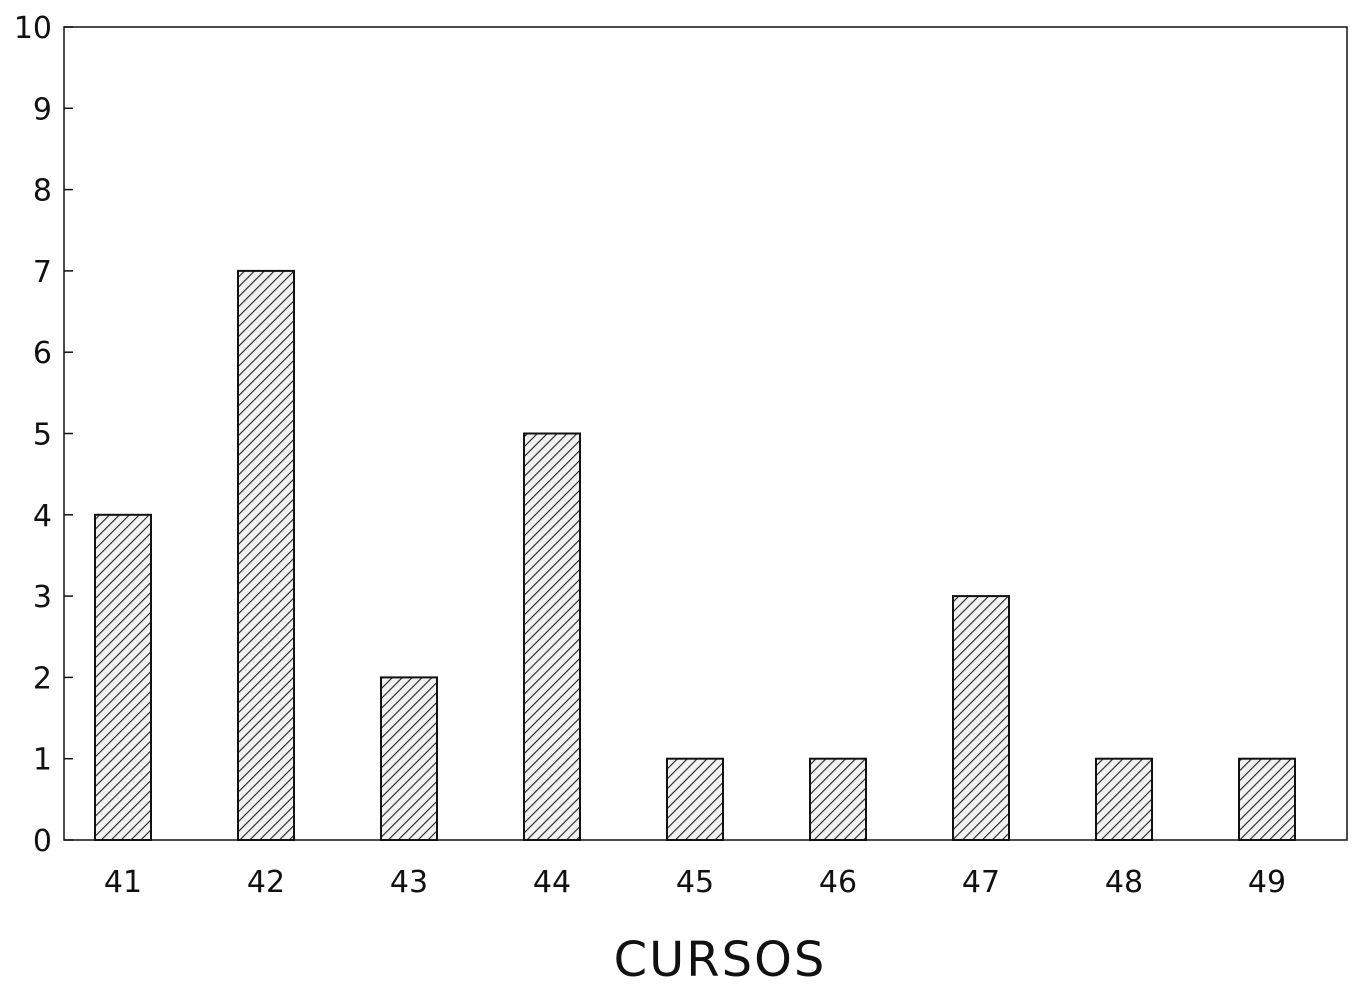 The image size is (1355, 984). Describe the element at coordinates (838, 882) in the screenshot. I see `x-tick-label: 46` at that location.